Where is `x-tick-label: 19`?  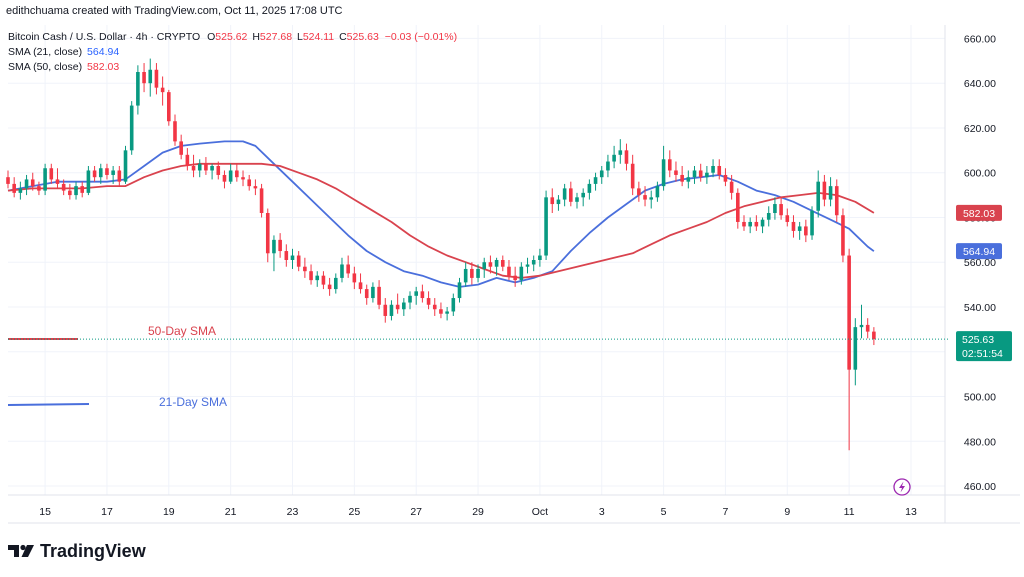 x-tick-label: 19 is located at coordinates (169, 512).